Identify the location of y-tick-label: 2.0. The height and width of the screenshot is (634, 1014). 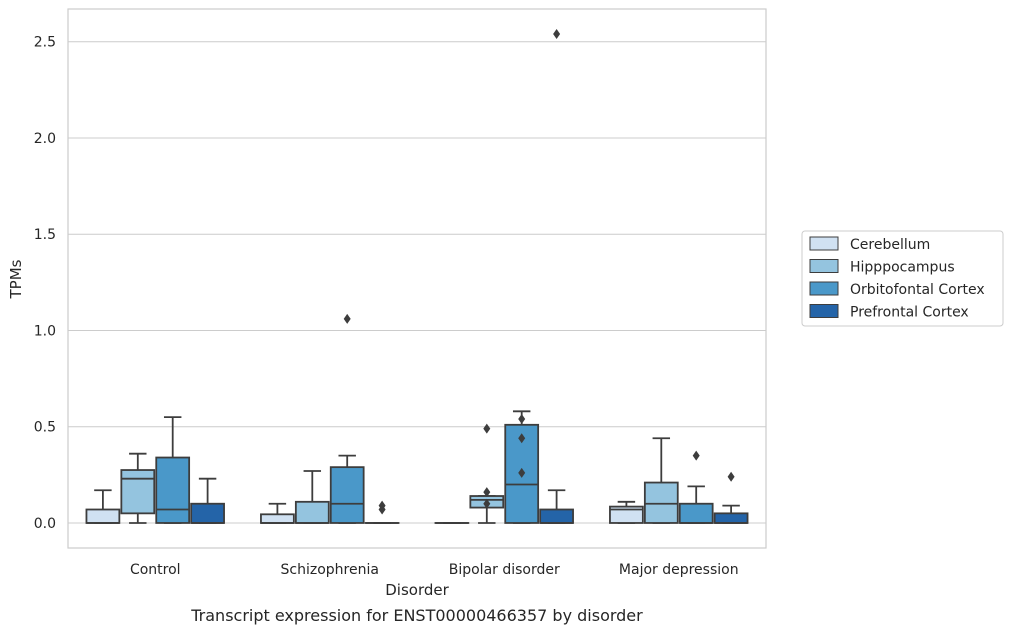
(45, 139).